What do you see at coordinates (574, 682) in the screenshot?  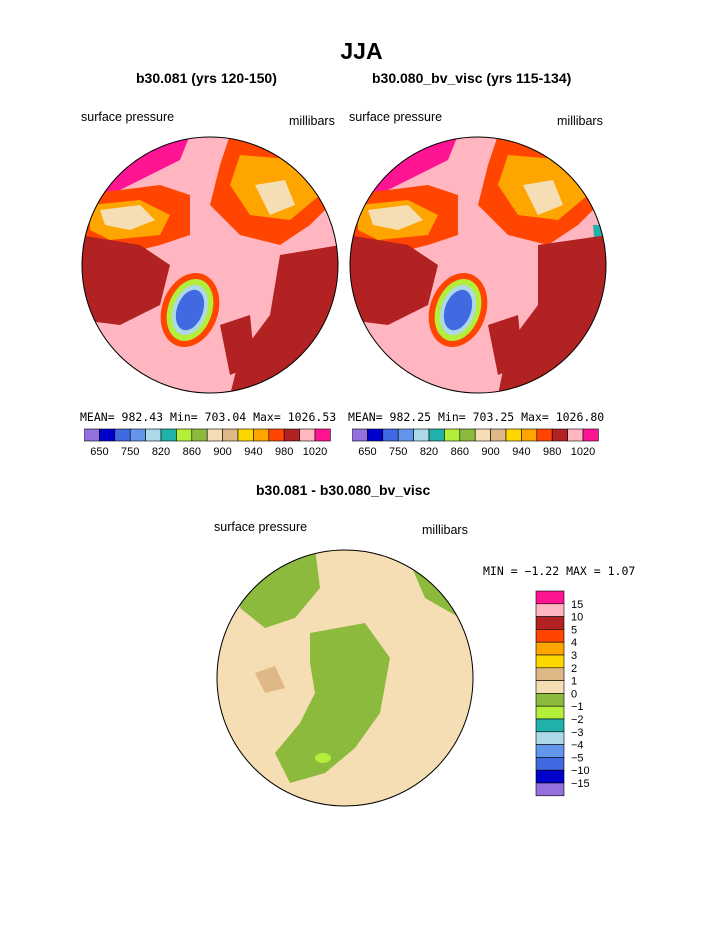 I see `colorbar-tick-label: 1` at bounding box center [574, 682].